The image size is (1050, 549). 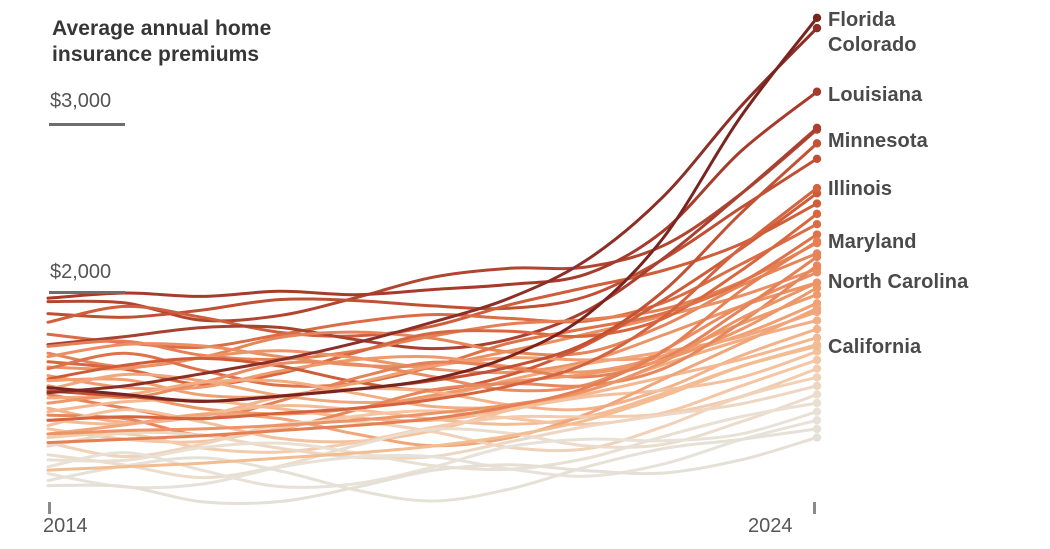 I want to click on background-state-line-20-endpoint-dot, so click(x=817, y=329).